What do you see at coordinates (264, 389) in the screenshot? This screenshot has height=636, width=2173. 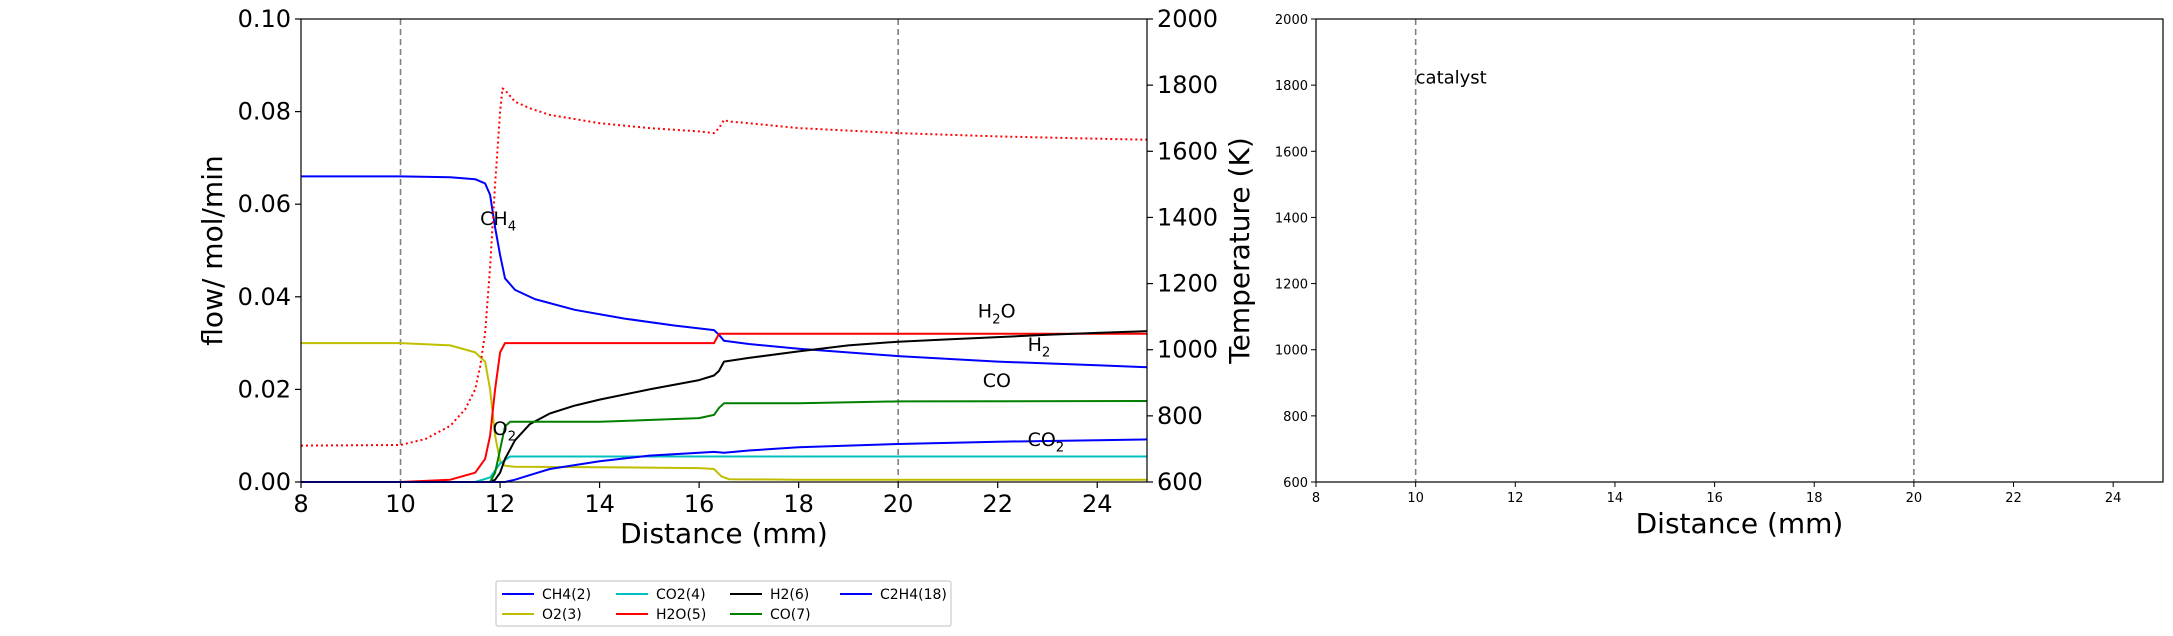 I see `y-tick-label: 0.02` at bounding box center [264, 389].